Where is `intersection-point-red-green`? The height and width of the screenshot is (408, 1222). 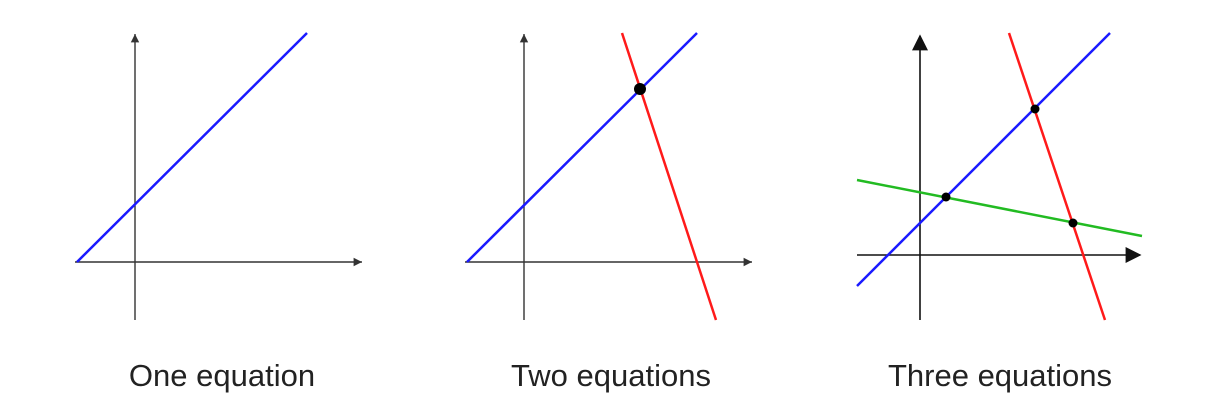 intersection-point-red-green is located at coordinates (1073, 223).